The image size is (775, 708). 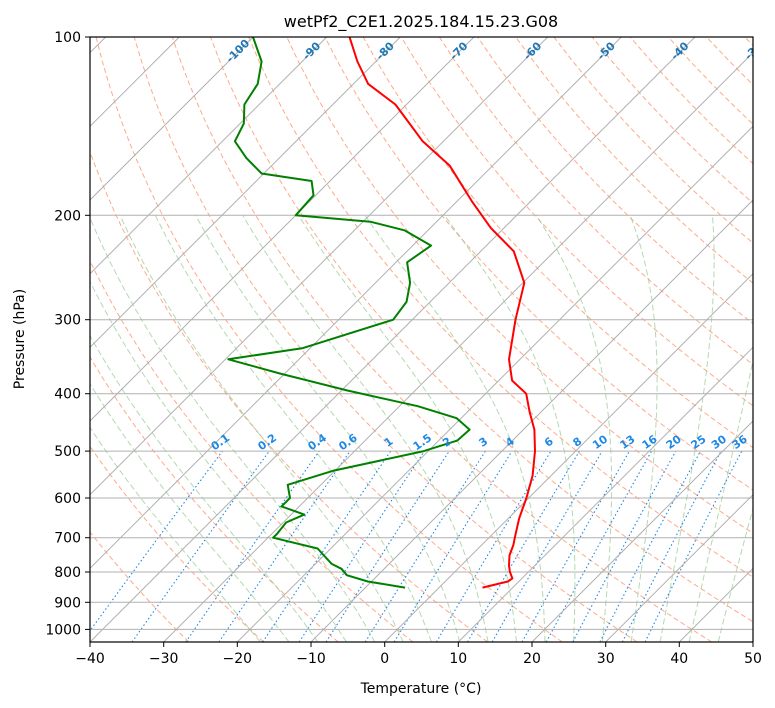 What do you see at coordinates (67, 452) in the screenshot?
I see `y-tick-label: 500` at bounding box center [67, 452].